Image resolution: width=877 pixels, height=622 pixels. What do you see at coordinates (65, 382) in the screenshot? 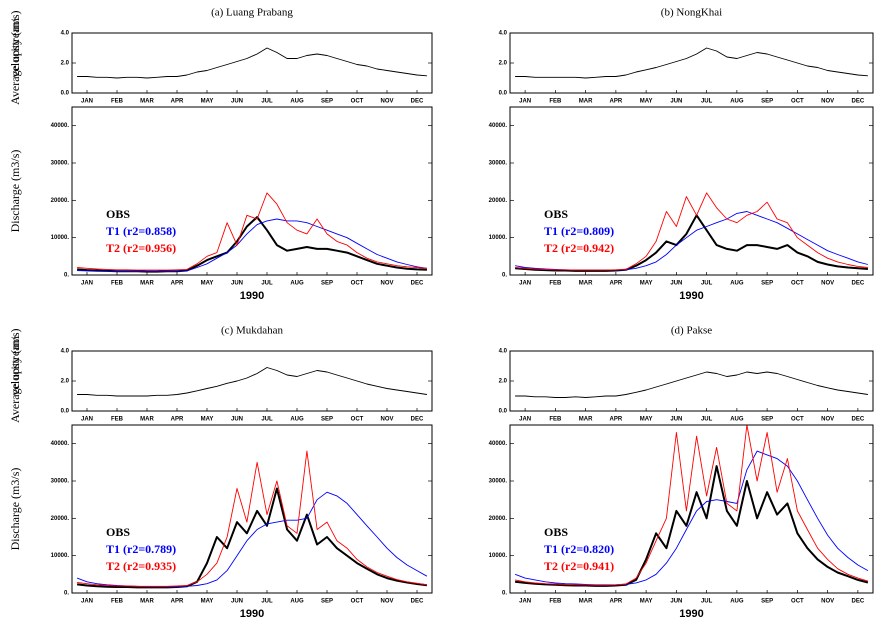
I see `y-tick-label: 2.0` at bounding box center [65, 382].